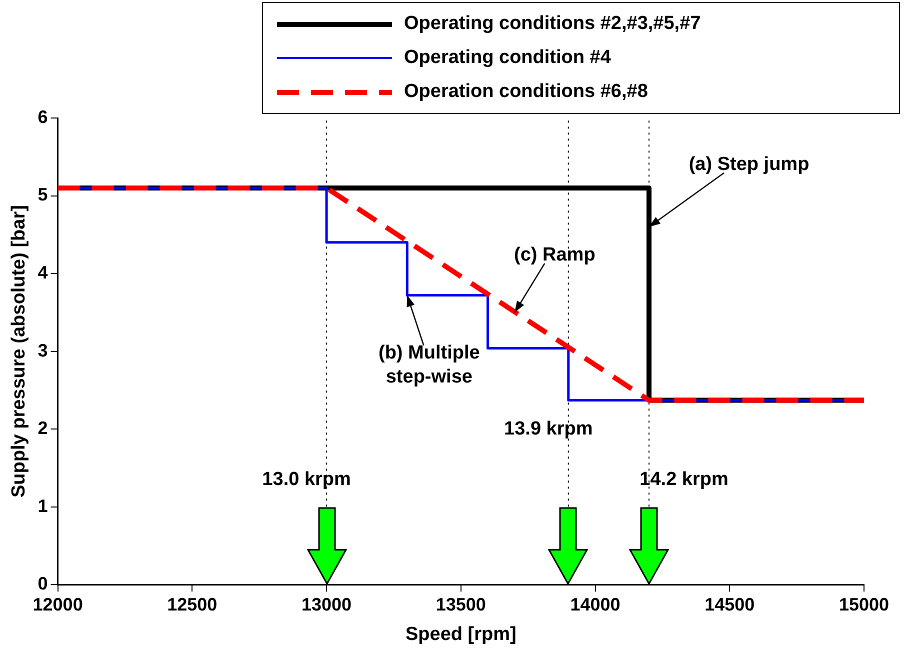 The image size is (904, 654). Describe the element at coordinates (327, 604) in the screenshot. I see `x-tick-label: 13000` at that location.